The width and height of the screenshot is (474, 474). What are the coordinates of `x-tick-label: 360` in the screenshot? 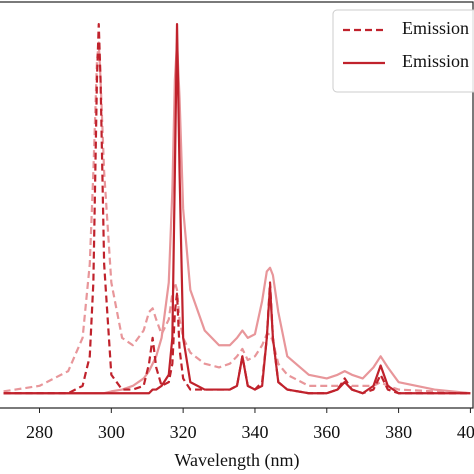 It's located at (326, 432).